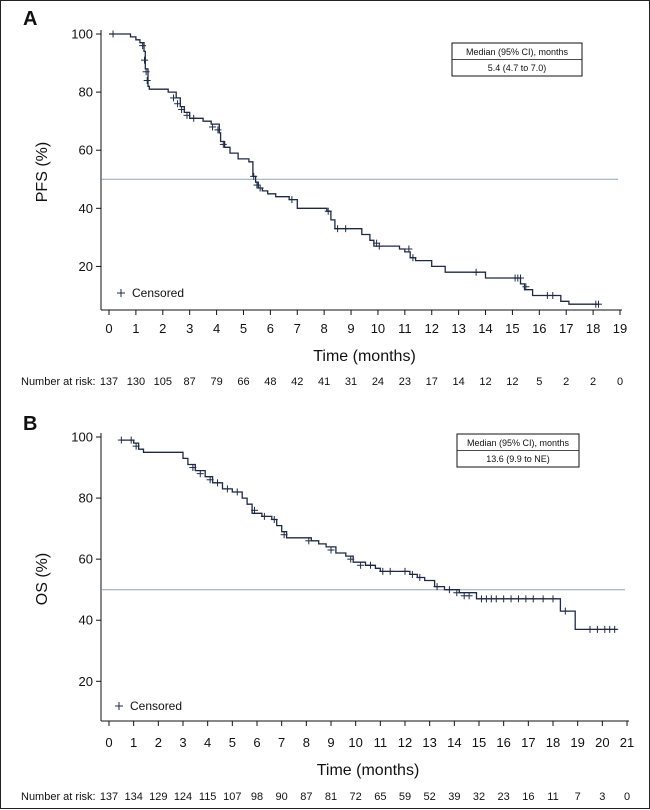  I want to click on x-tick-label: 20, so click(602, 742).